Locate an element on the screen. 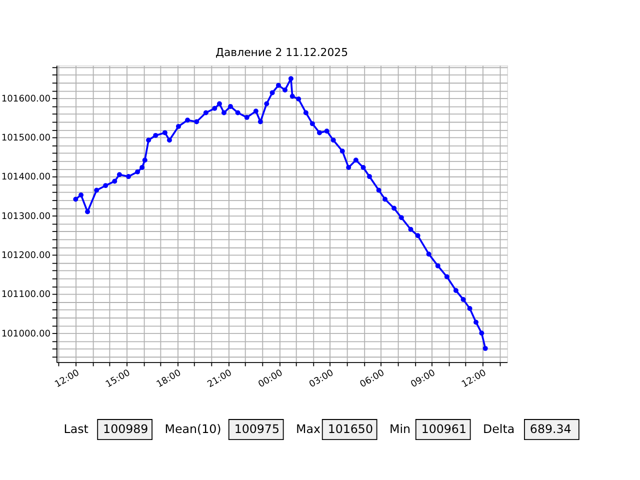 The image size is (640, 480). y-tick-label: 101500.00 is located at coordinates (26, 139).